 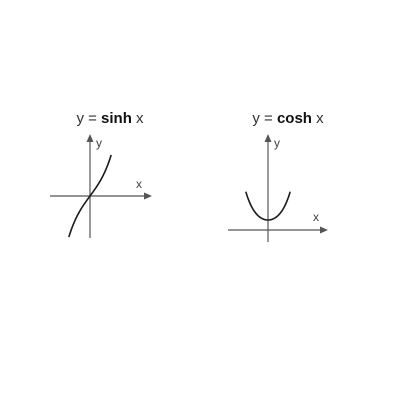 I want to click on sinh-title-function: sinh, so click(x=116, y=118).